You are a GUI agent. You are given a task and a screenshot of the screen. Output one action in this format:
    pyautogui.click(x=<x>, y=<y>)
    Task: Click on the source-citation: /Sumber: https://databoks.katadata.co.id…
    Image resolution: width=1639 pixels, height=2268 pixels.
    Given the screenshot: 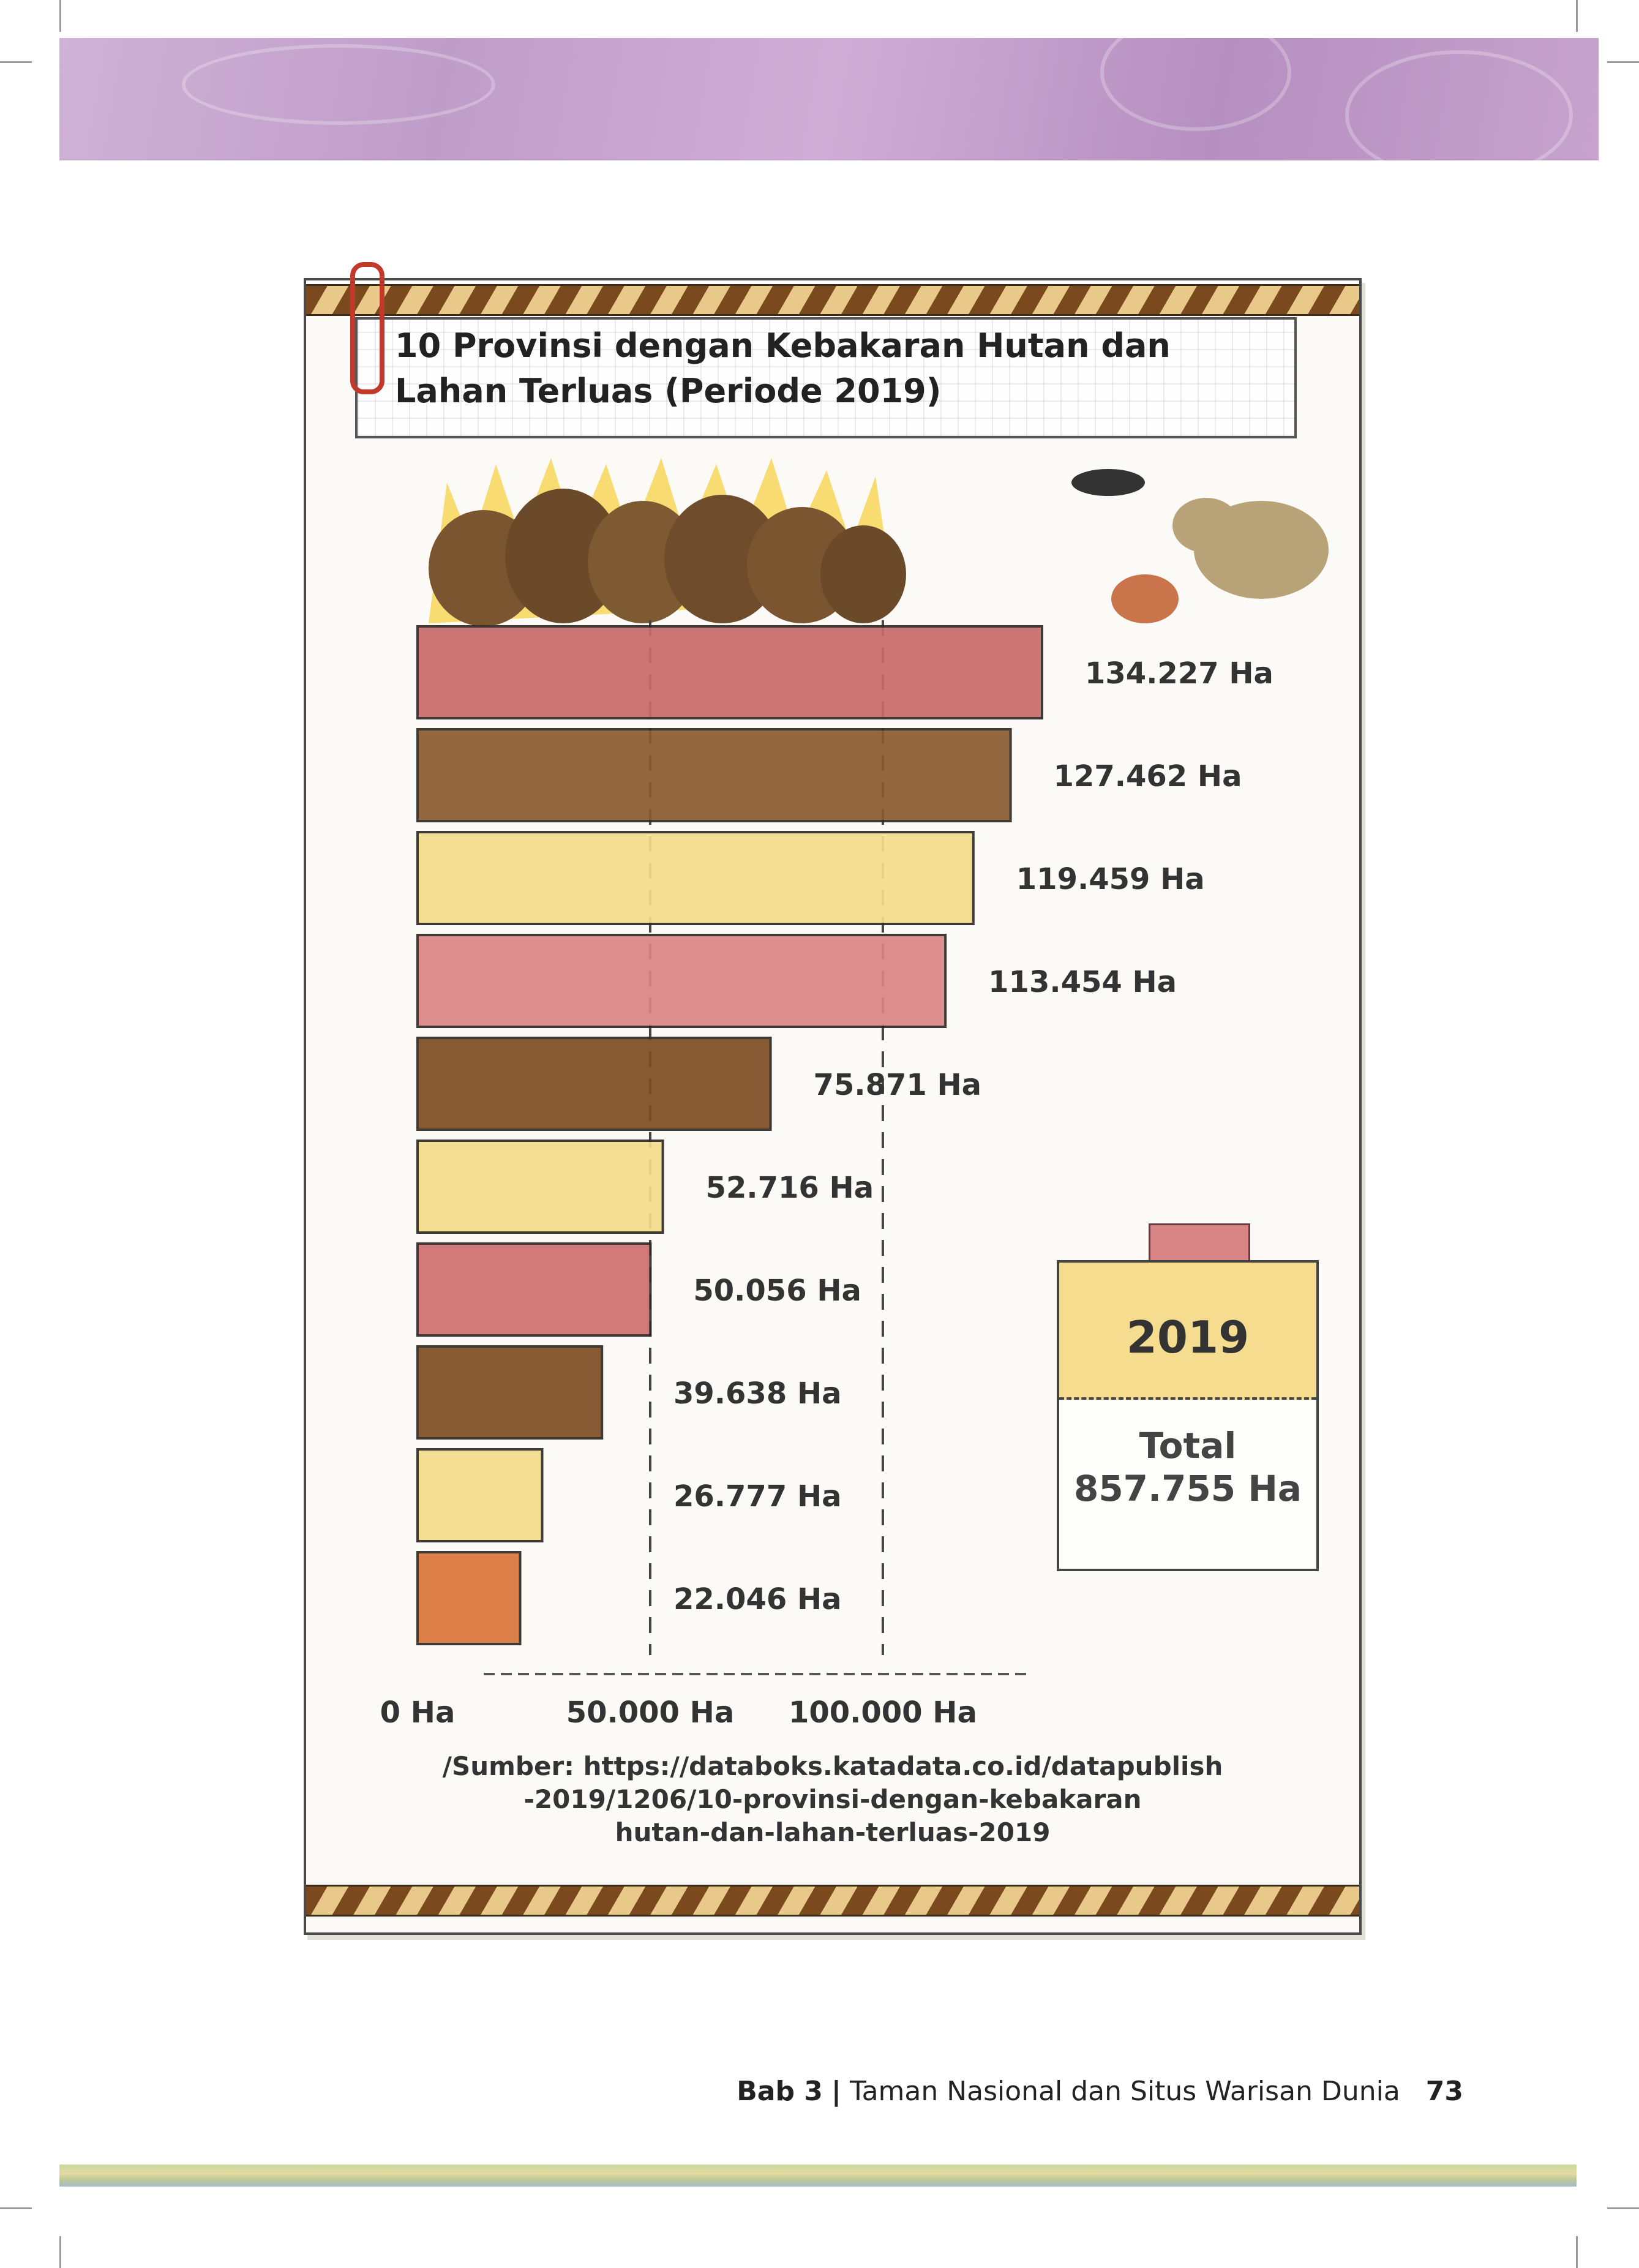 What is the action you would take?
    pyautogui.click(x=832, y=1799)
    